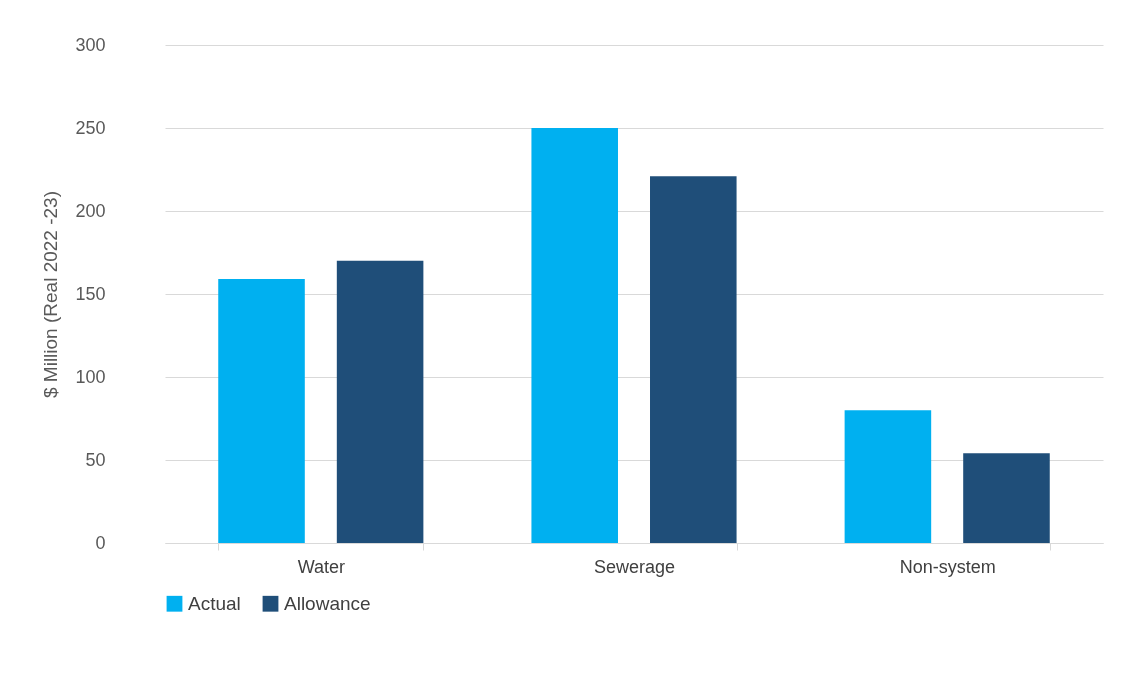 The width and height of the screenshot is (1138, 684). What do you see at coordinates (90, 210) in the screenshot?
I see `y-tick-label: 200` at bounding box center [90, 210].